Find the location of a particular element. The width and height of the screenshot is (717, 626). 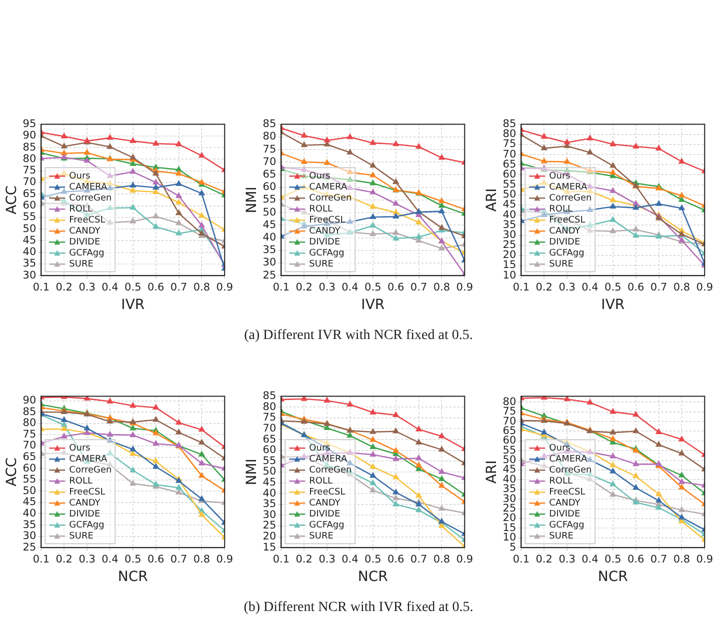

x-tick-label: 0.6 is located at coordinates (396, 560).